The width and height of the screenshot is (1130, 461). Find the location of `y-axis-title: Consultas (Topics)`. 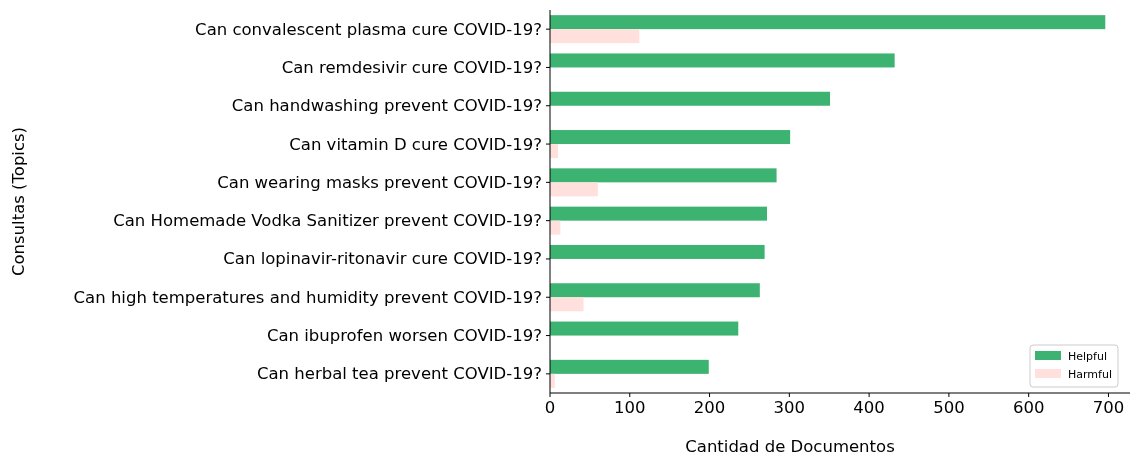

y-axis-title: Consultas (Topics) is located at coordinates (18, 201).